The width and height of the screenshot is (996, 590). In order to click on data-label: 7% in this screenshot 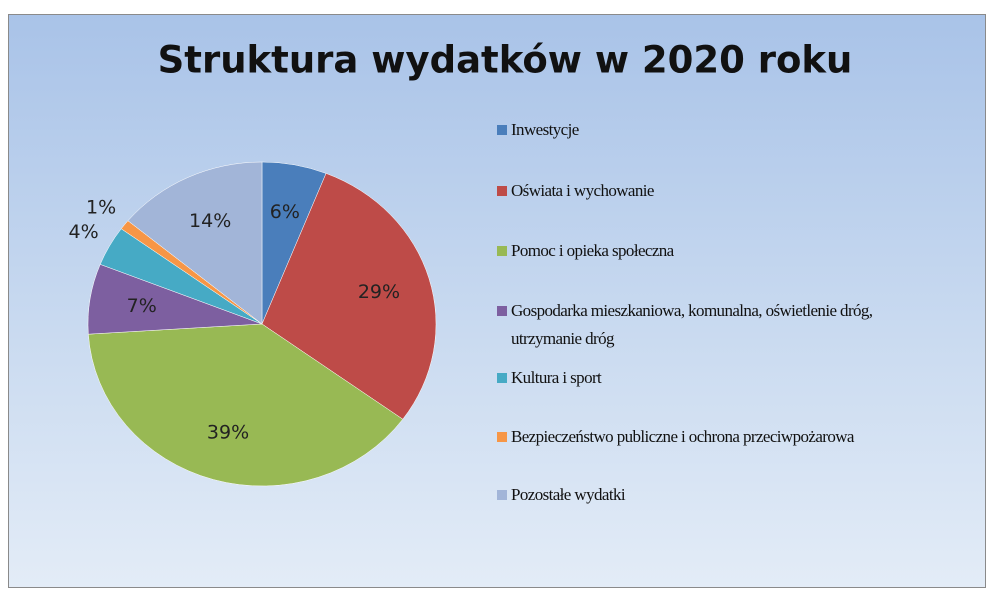, I will do `click(142, 306)`.